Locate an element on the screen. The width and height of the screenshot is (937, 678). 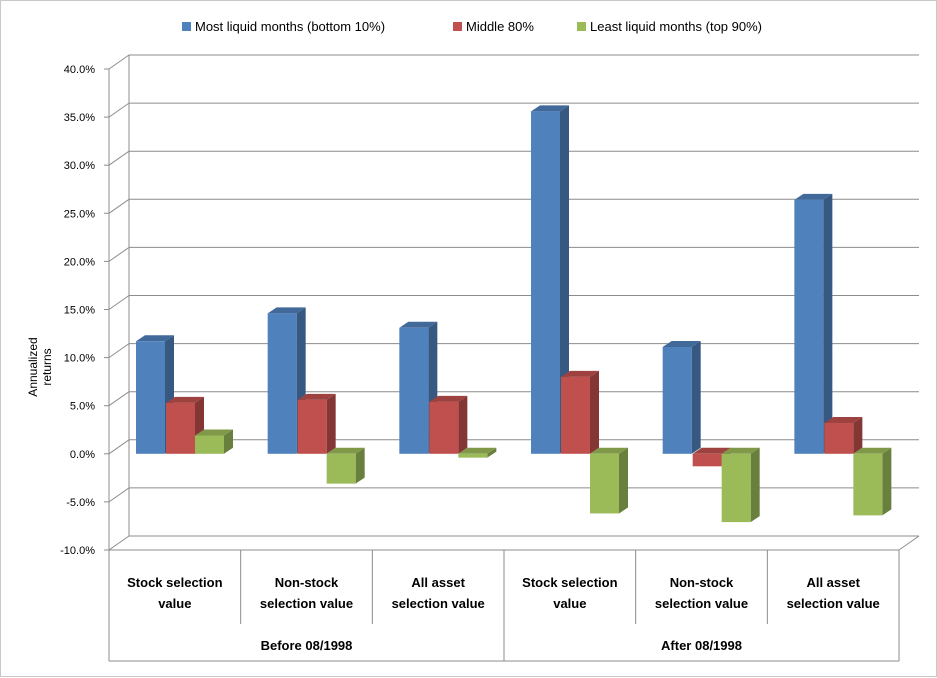
y-tick-label: -5.0% is located at coordinates (80, 503).